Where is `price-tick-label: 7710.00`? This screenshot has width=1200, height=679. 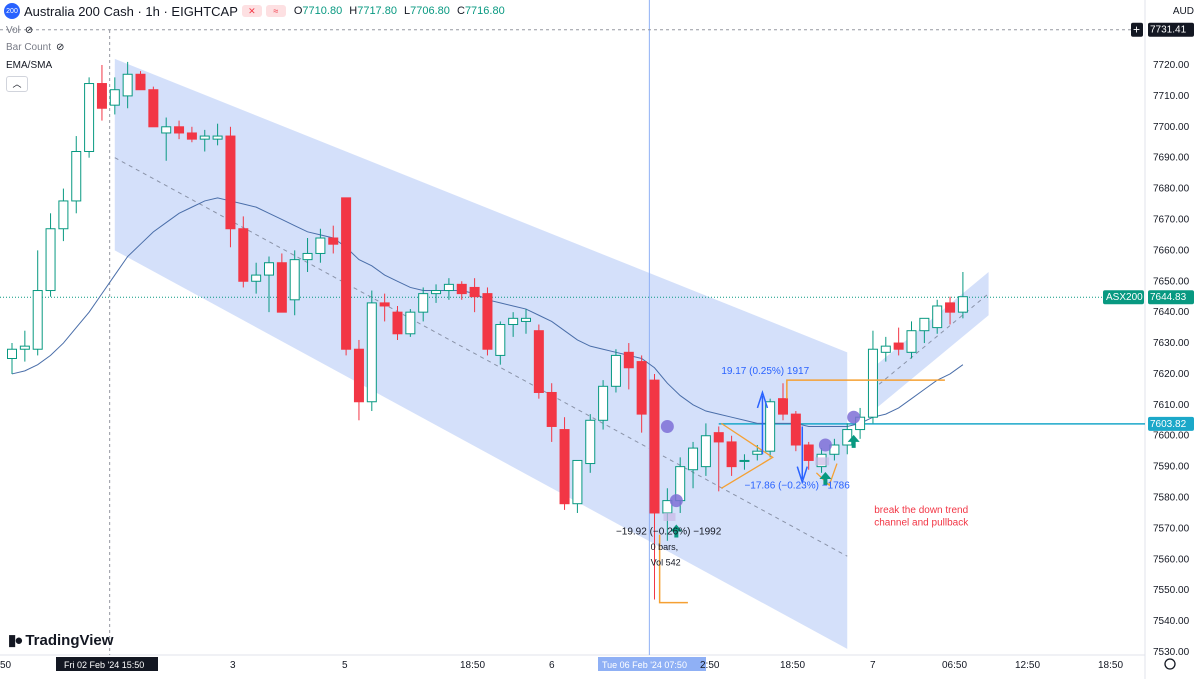
price-tick-label: 7710.00 is located at coordinates (1171, 96).